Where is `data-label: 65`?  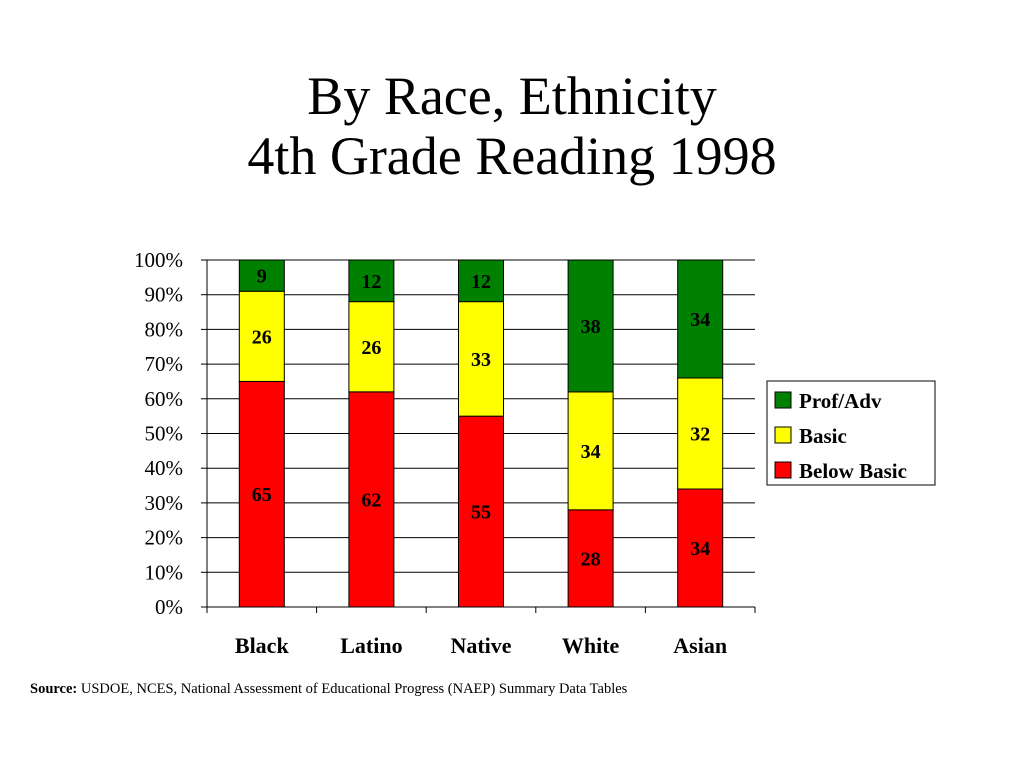 data-label: 65 is located at coordinates (262, 495).